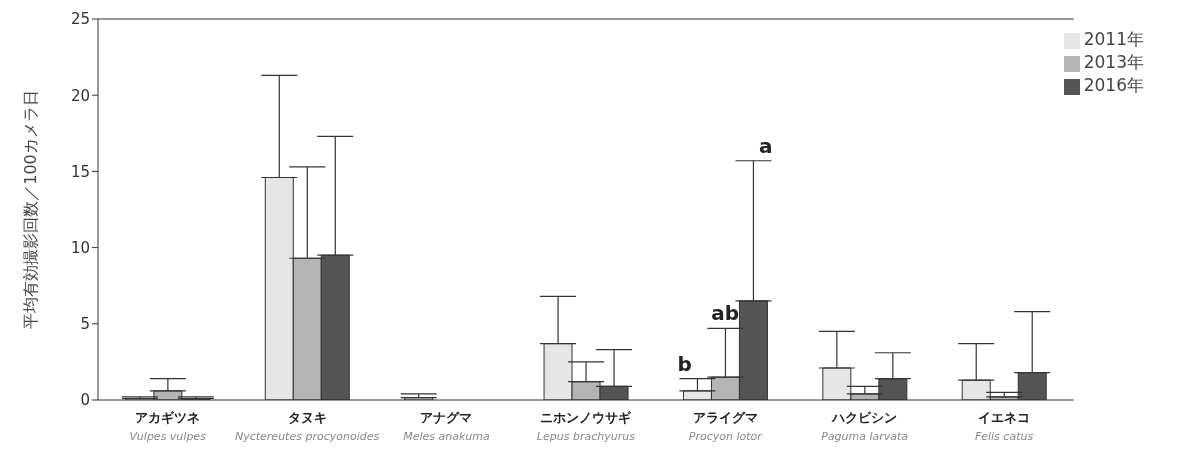  Describe the element at coordinates (1113, 39) in the screenshot. I see `legend-label: 2011年` at that location.